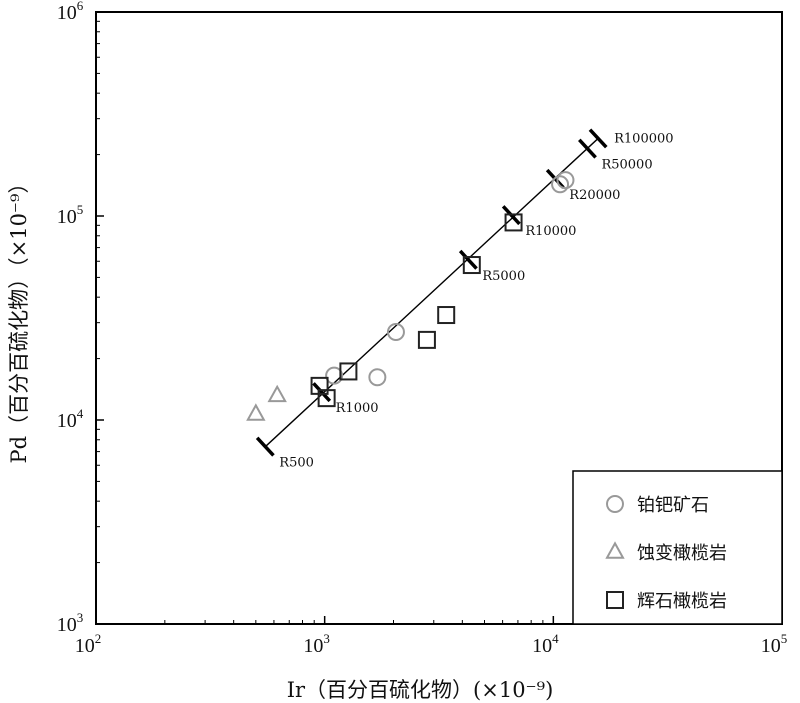  I want to click on y-tick-label: 10⁵, so click(70, 215).